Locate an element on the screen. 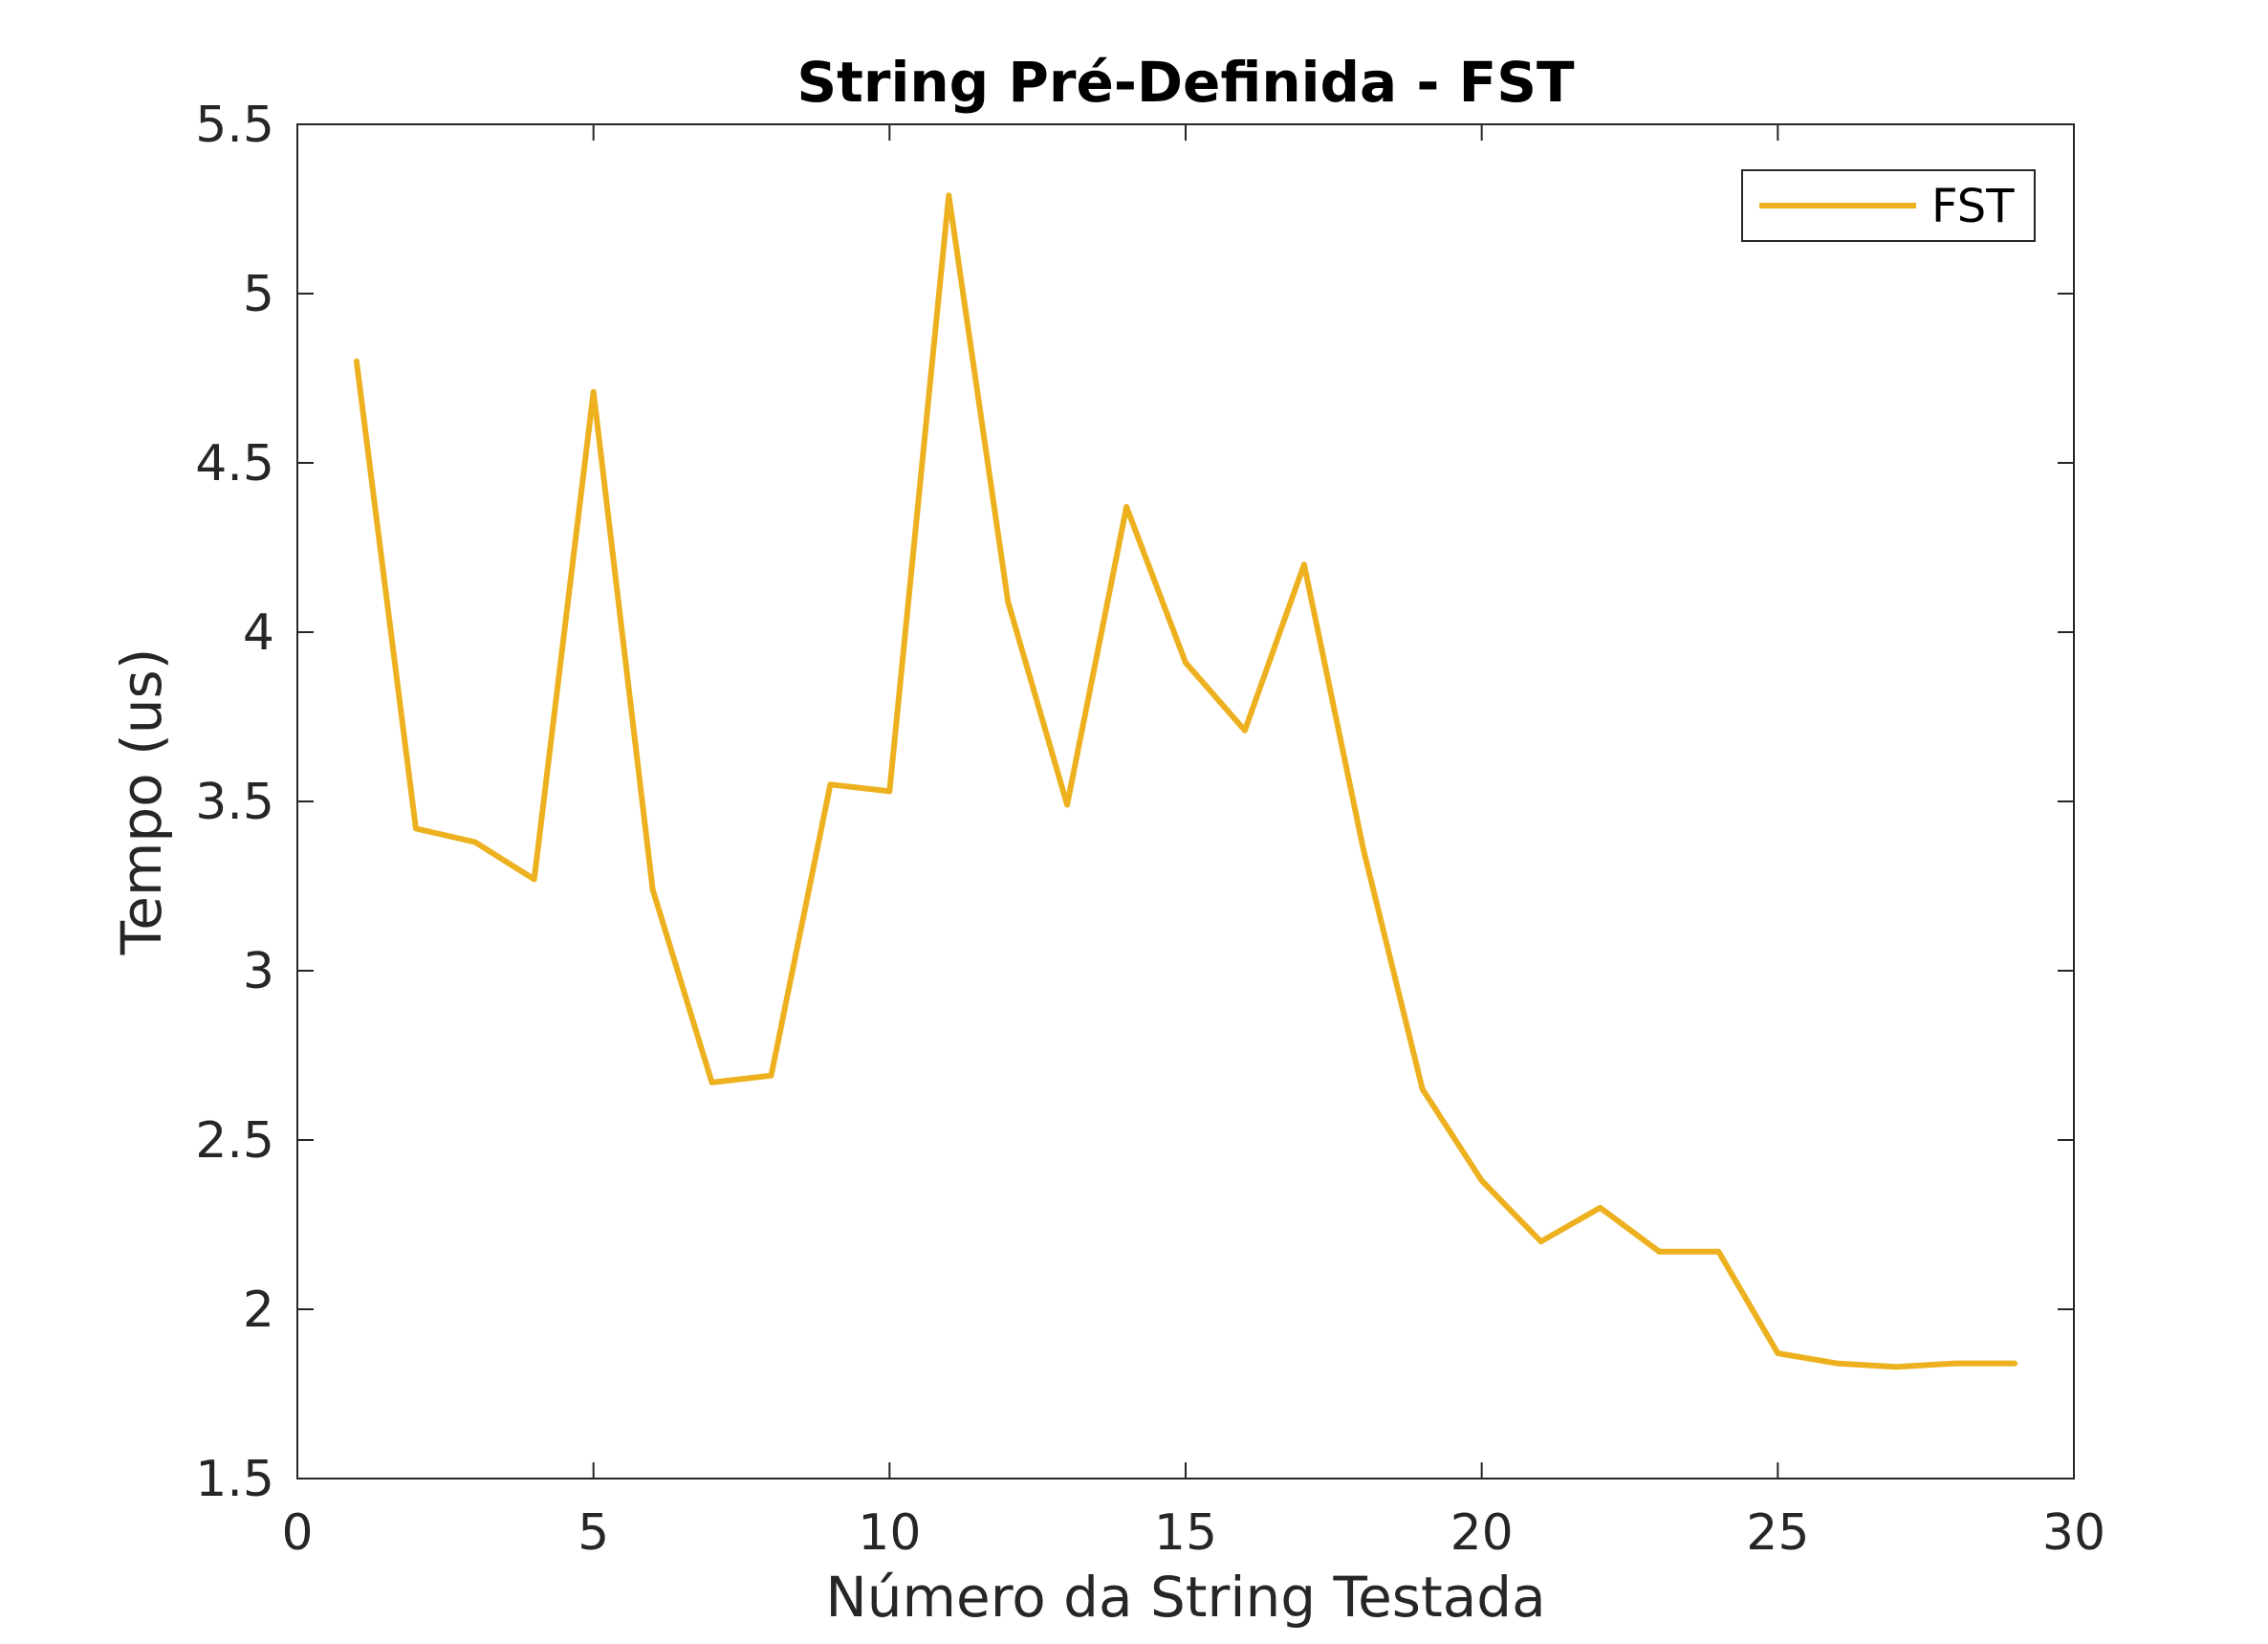 Image resolution: width=2268 pixels, height=1644 pixels. y-tick-label: 5 is located at coordinates (259, 294).